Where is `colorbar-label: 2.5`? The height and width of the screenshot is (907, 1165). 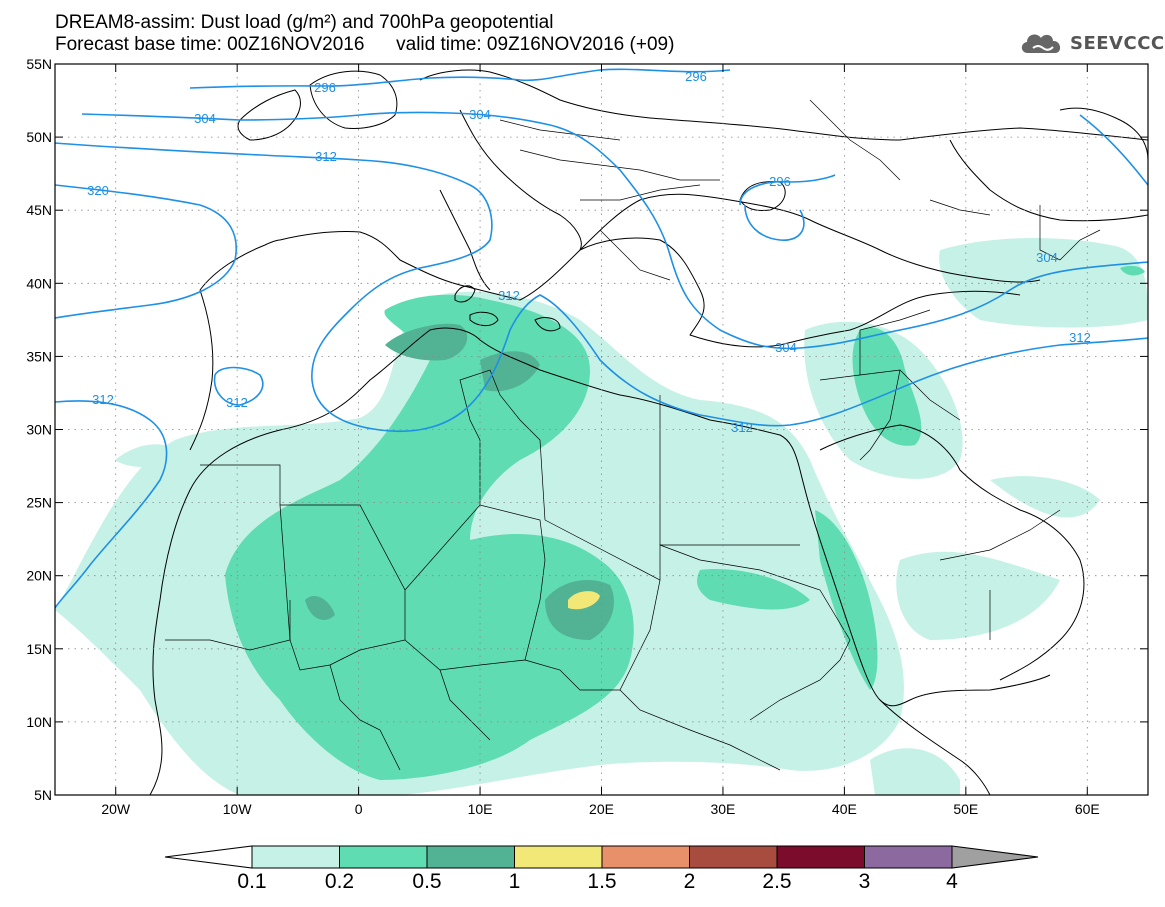 colorbar-label: 2.5 is located at coordinates (776, 881).